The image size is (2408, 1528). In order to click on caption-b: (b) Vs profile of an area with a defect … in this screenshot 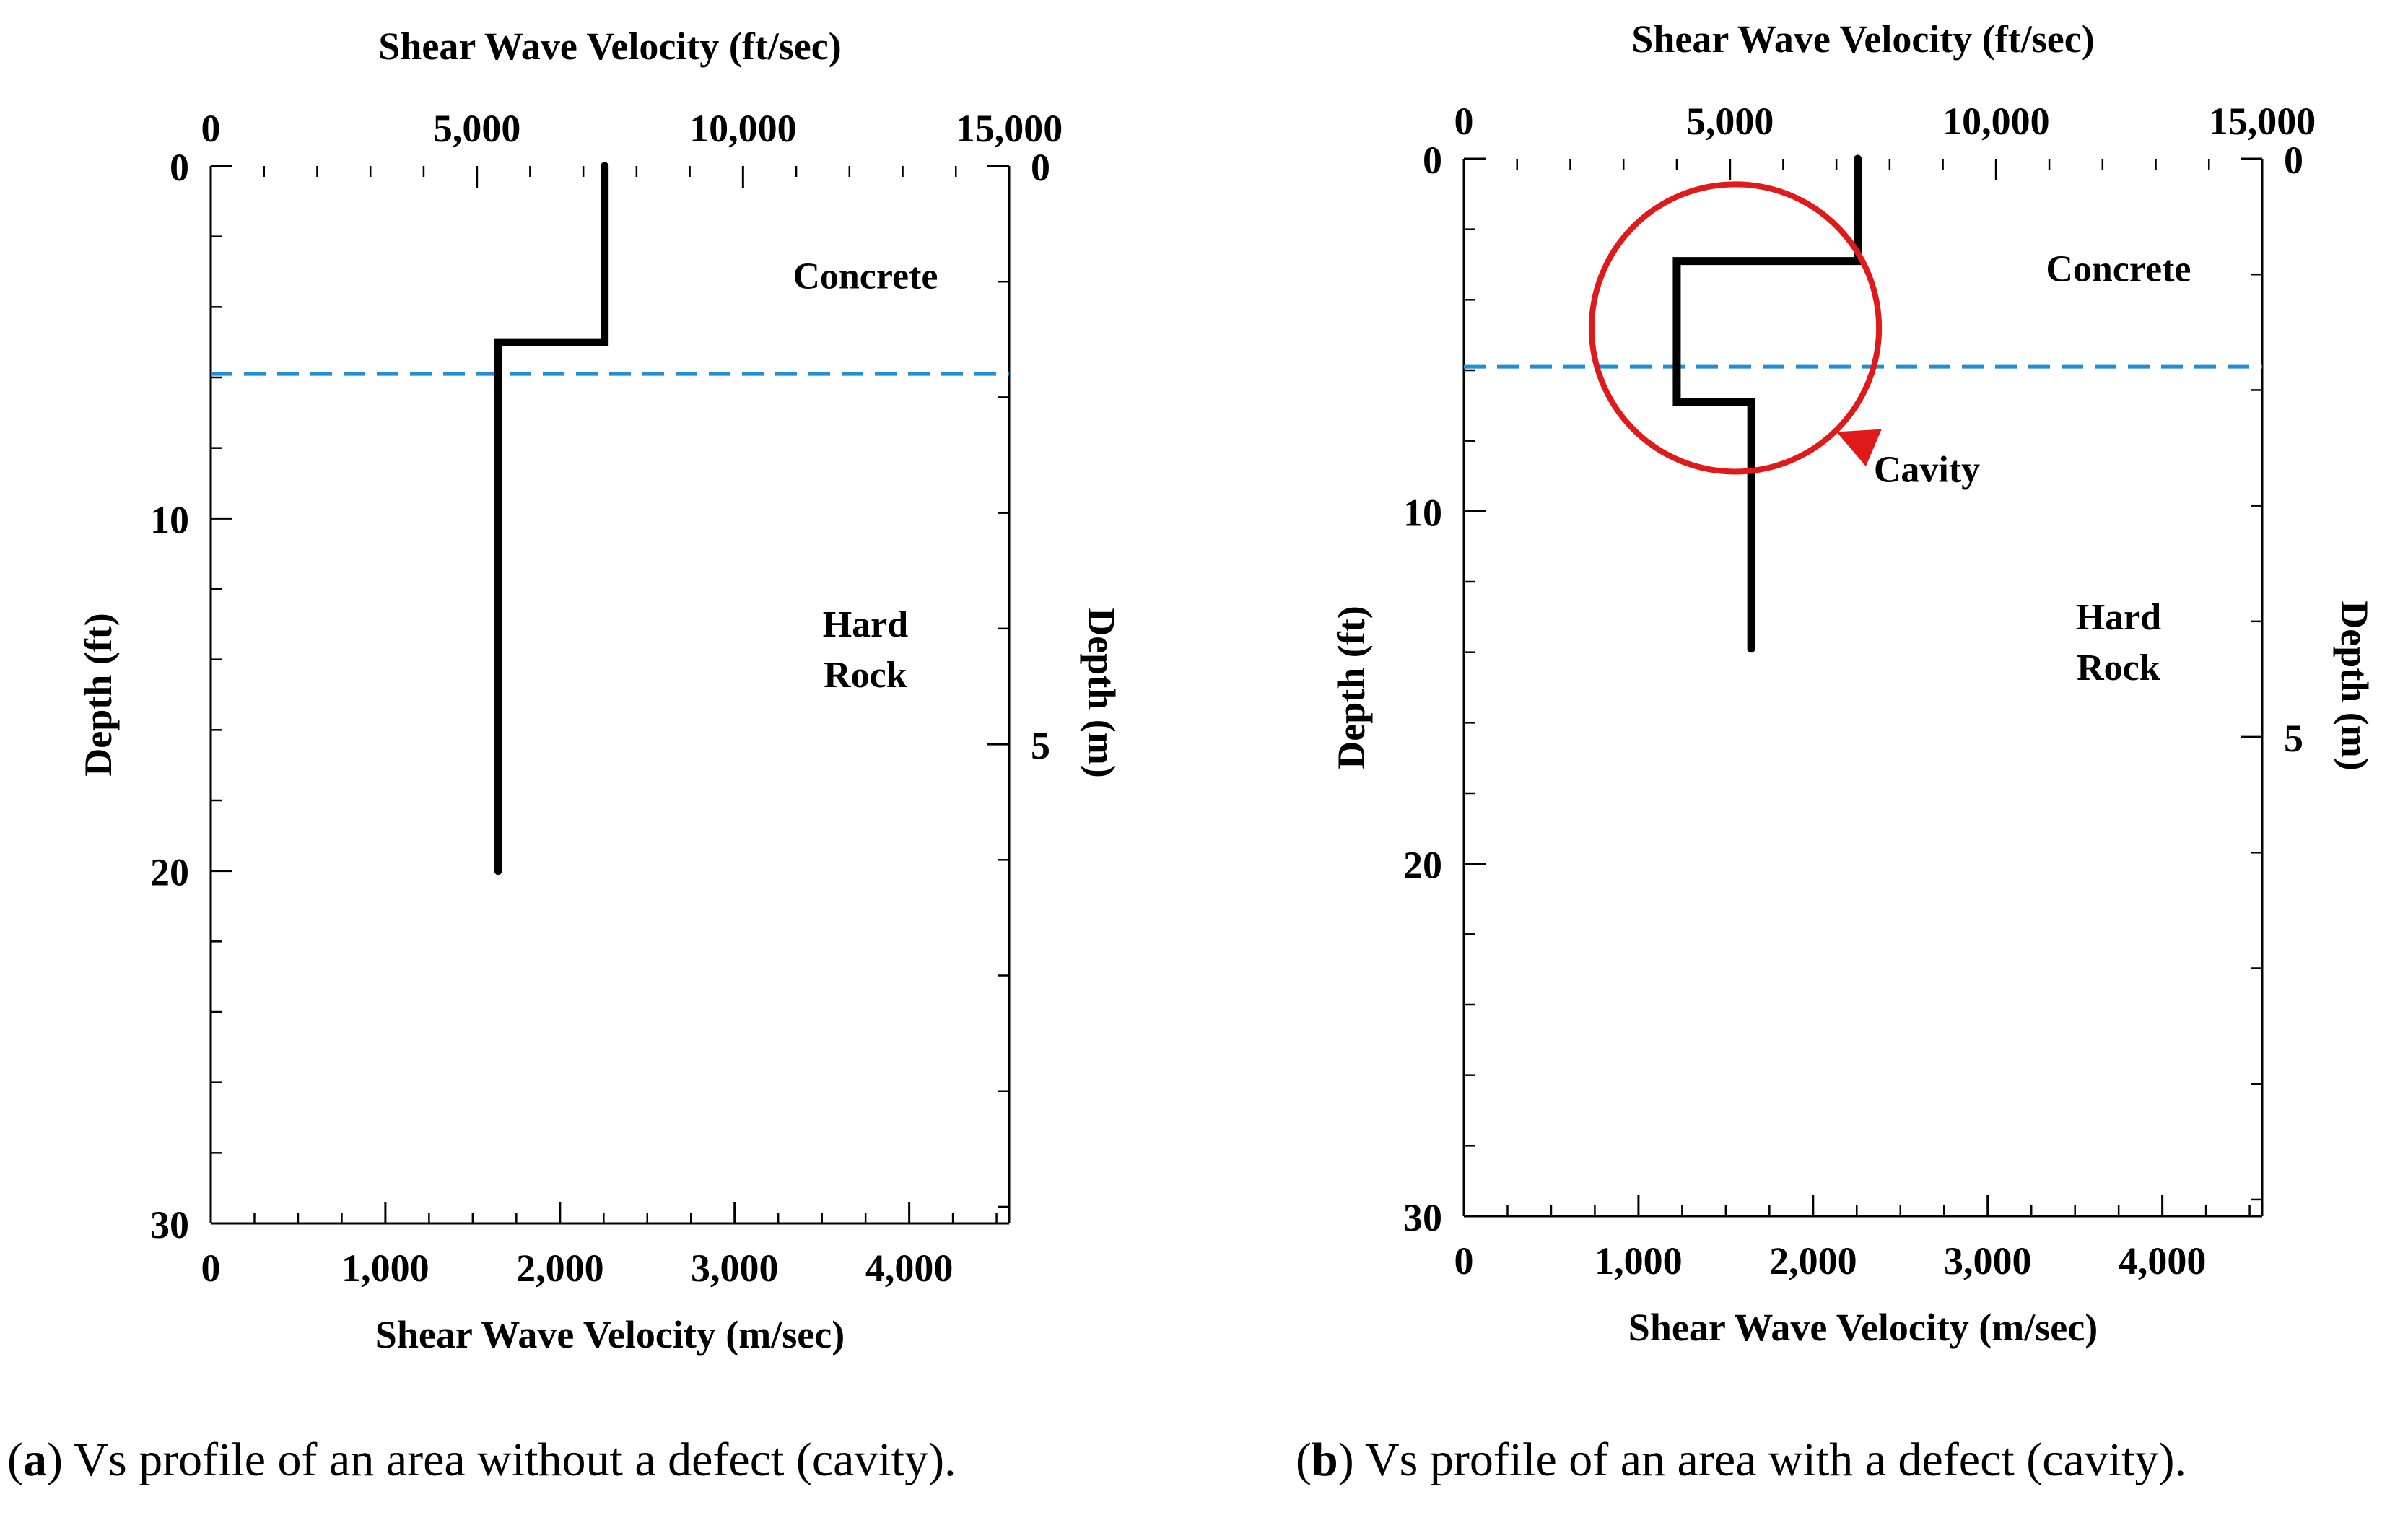, I will do `click(1741, 1459)`.